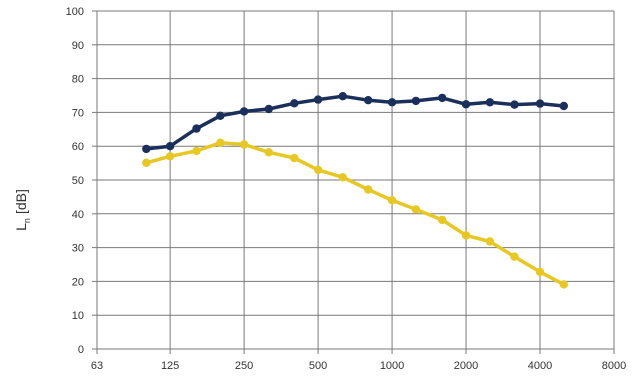  What do you see at coordinates (78, 46) in the screenshot?
I see `y-tick-label: 90` at bounding box center [78, 46].